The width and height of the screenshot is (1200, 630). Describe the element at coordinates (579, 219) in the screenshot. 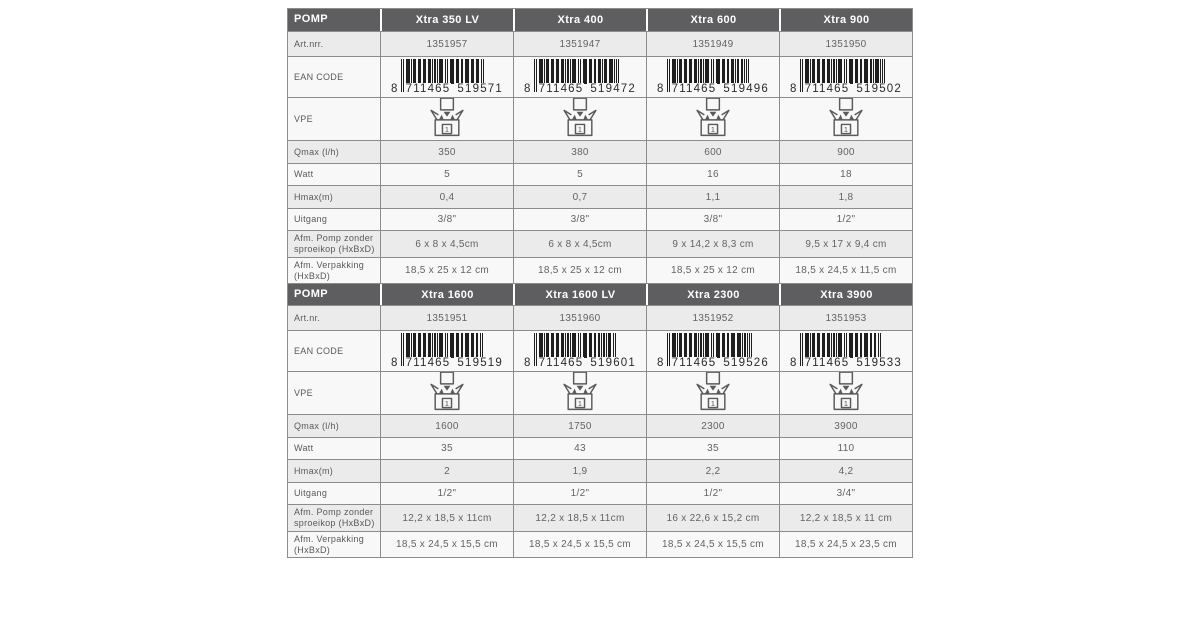

I see `spec-value-cell-uitgang-value: 3/8"` at that location.